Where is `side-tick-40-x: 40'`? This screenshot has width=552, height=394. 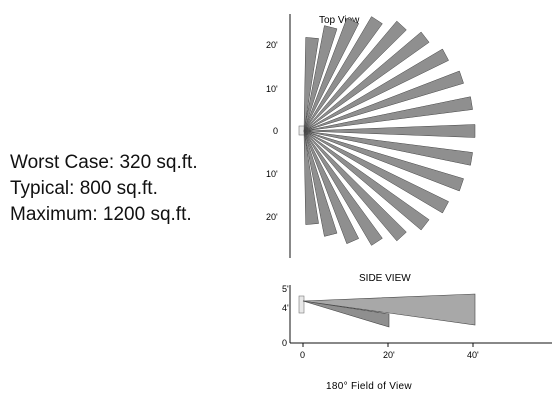 side-tick-40-x: 40' is located at coordinates (473, 355).